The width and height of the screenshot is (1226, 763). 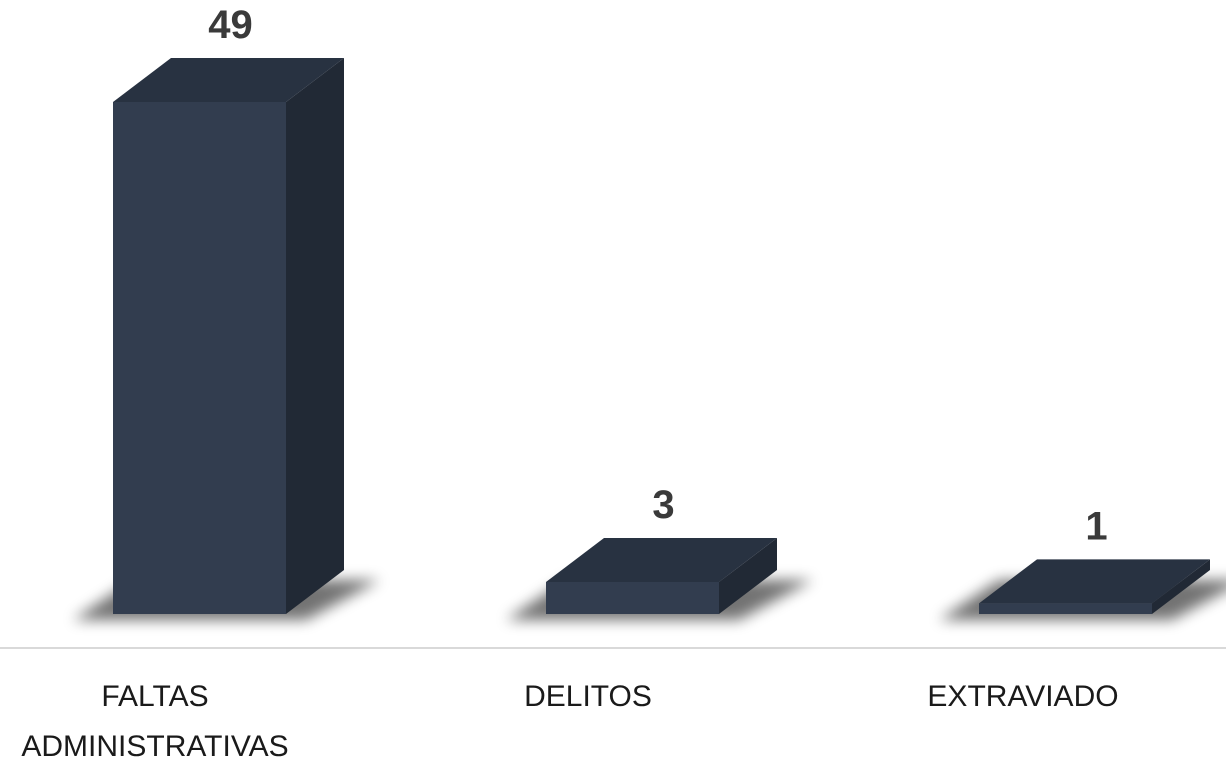 I want to click on data-label: 49, so click(x=230, y=25).